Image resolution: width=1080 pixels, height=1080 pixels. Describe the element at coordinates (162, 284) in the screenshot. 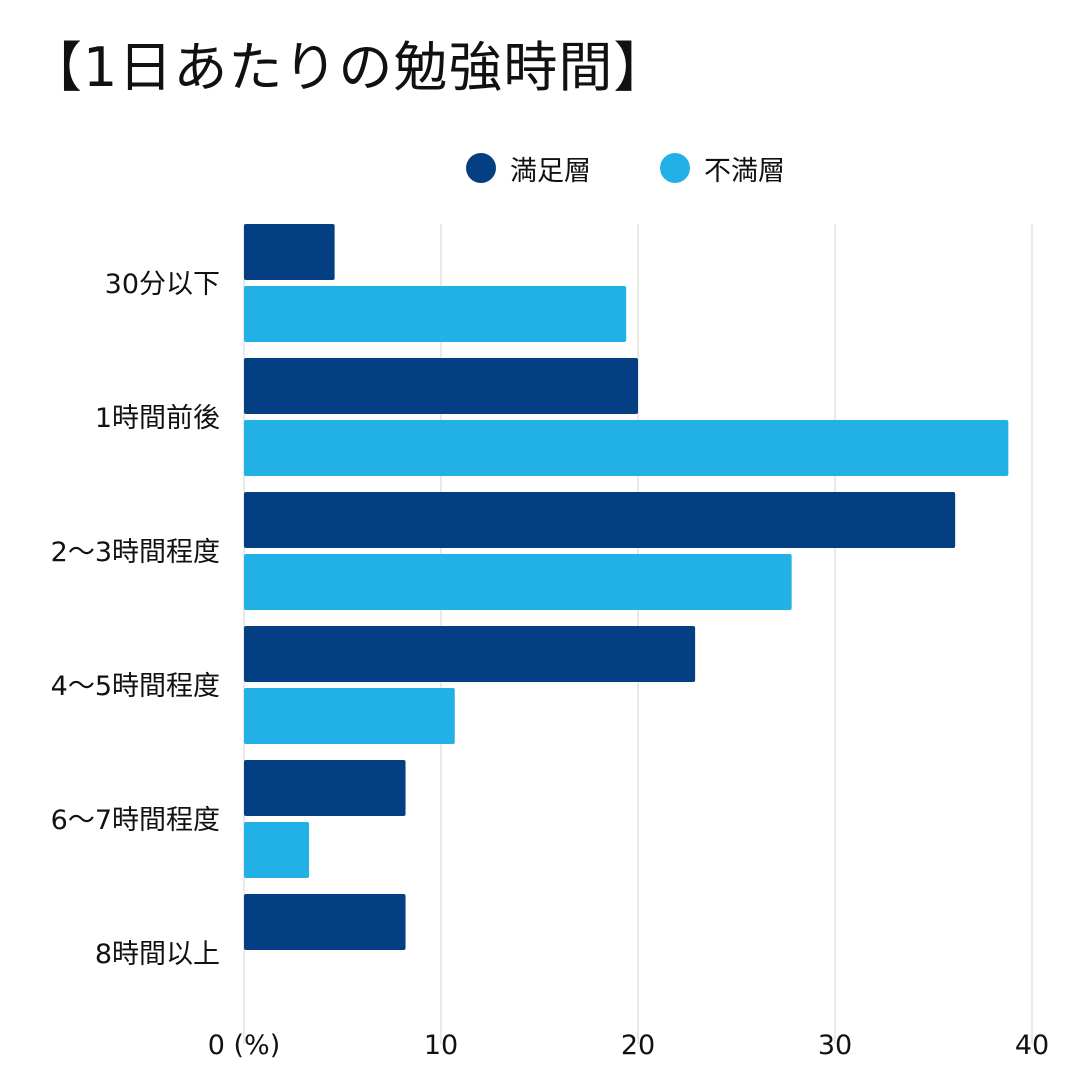

I see `category-label: 30分以下` at that location.